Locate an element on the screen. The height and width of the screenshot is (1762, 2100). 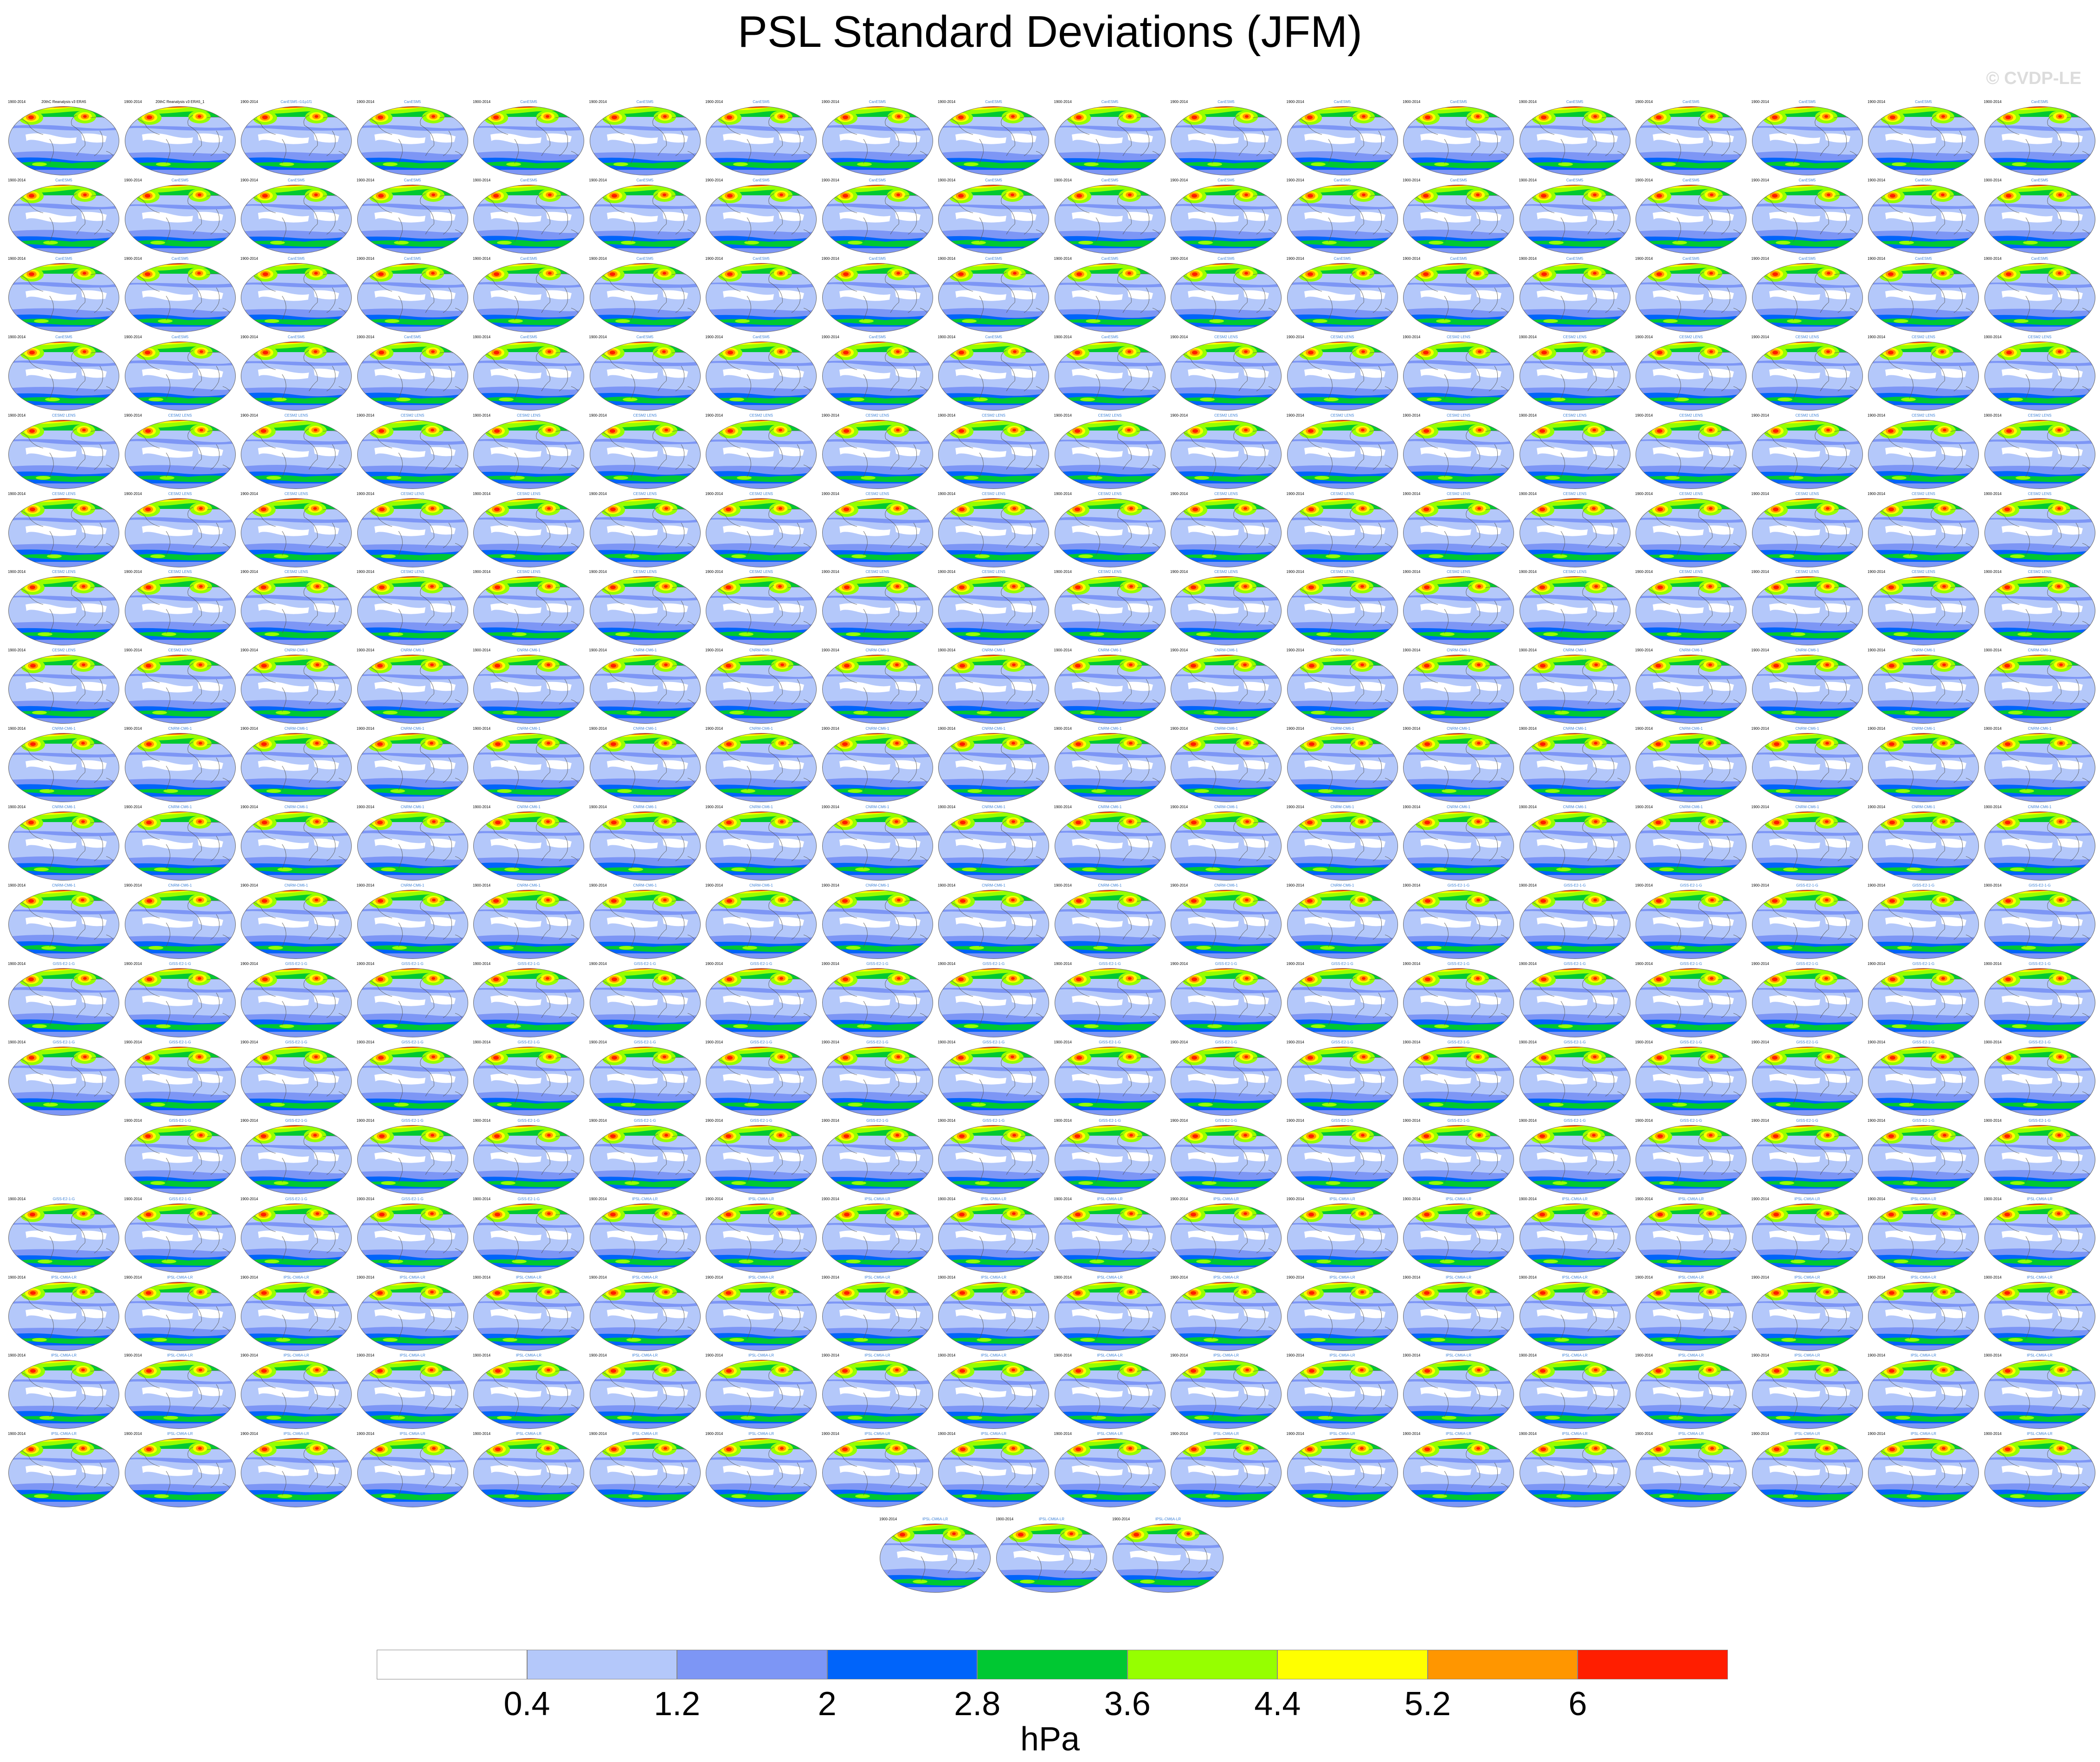
map-panel: 1900-2014 IPSL-CM6A-LR is located at coordinates (1342, 1314).